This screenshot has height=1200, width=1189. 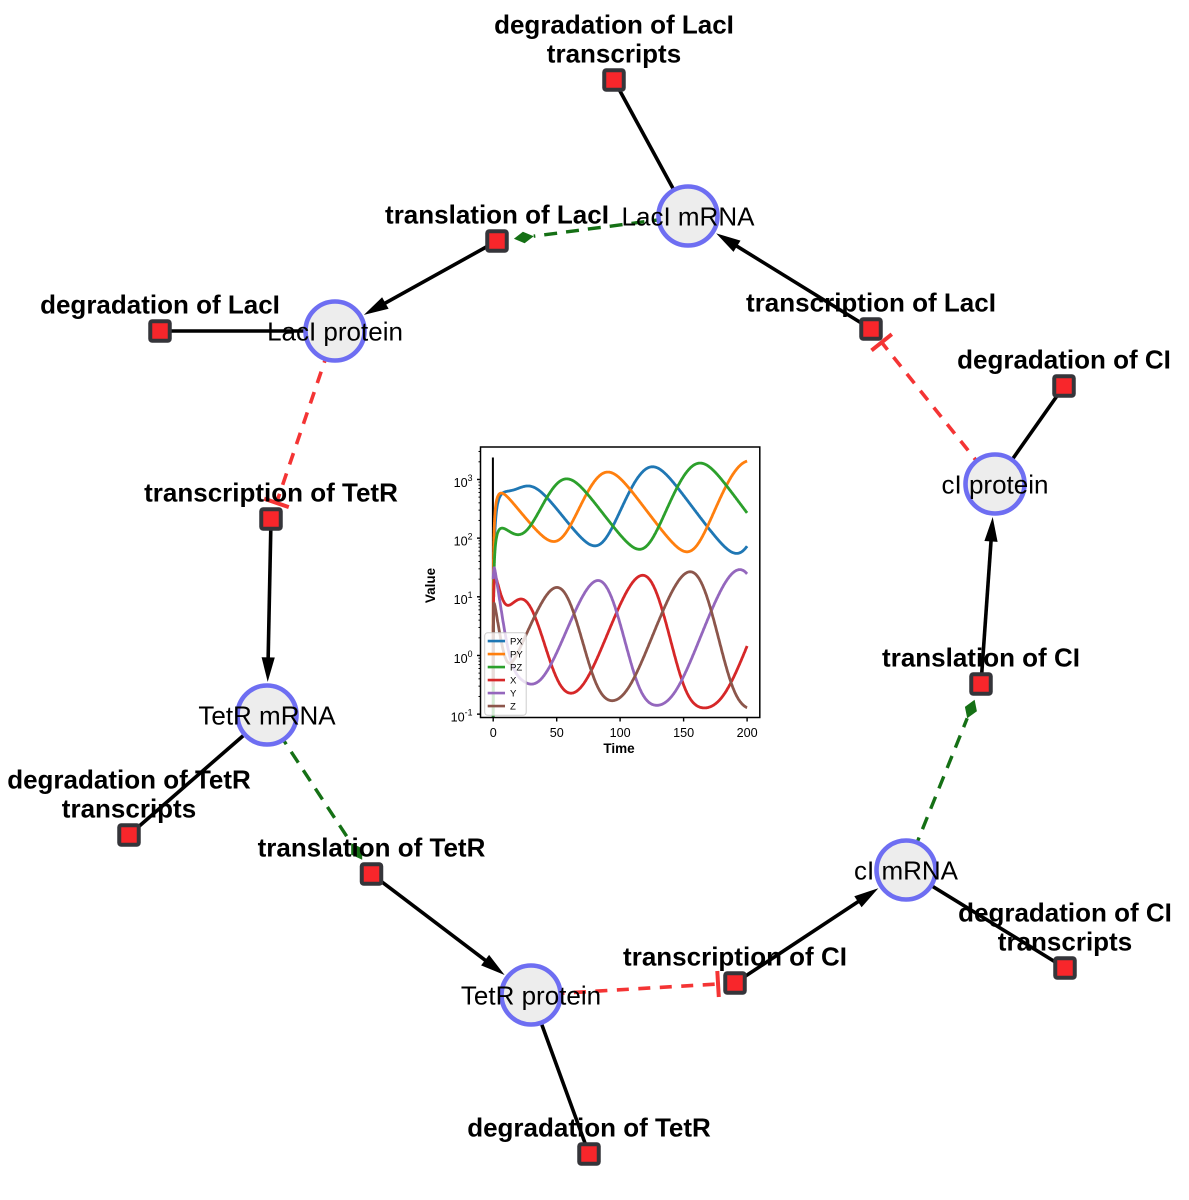 I want to click on svg-text: PX, so click(x=516, y=642).